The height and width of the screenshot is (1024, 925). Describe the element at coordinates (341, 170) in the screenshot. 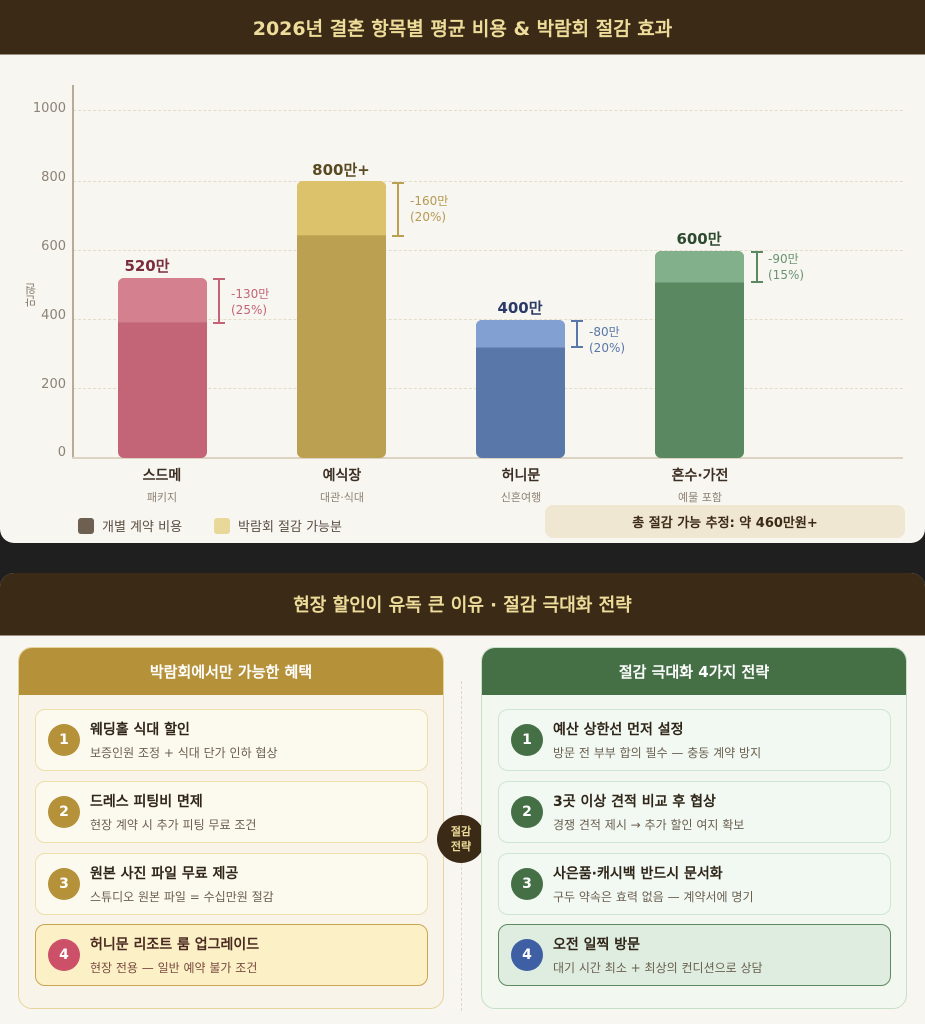

I see `bar-value-label: 800만+` at that location.